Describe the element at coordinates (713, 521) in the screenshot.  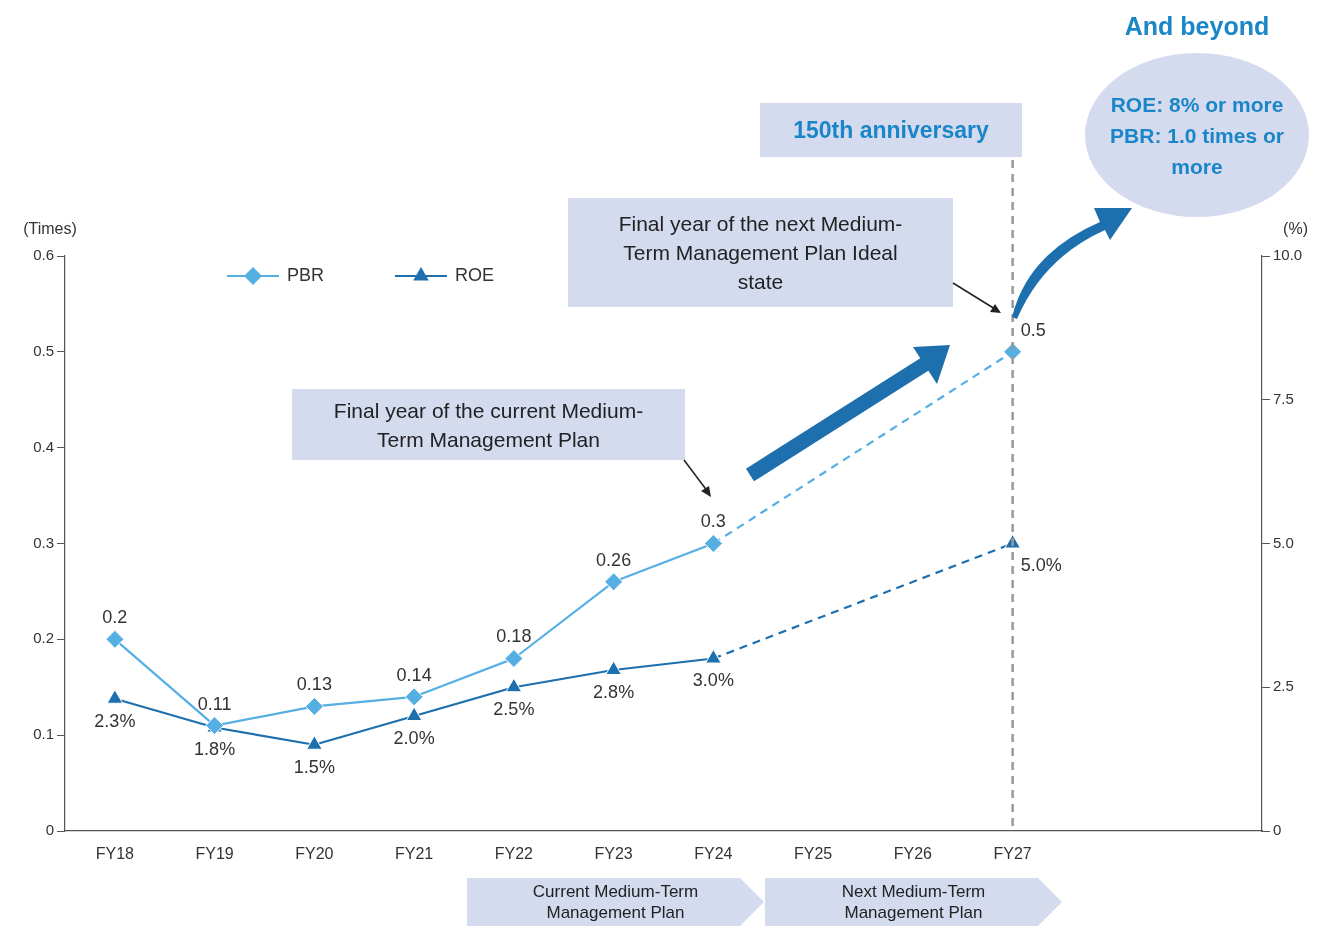
I see `data-label: 0.3` at that location.